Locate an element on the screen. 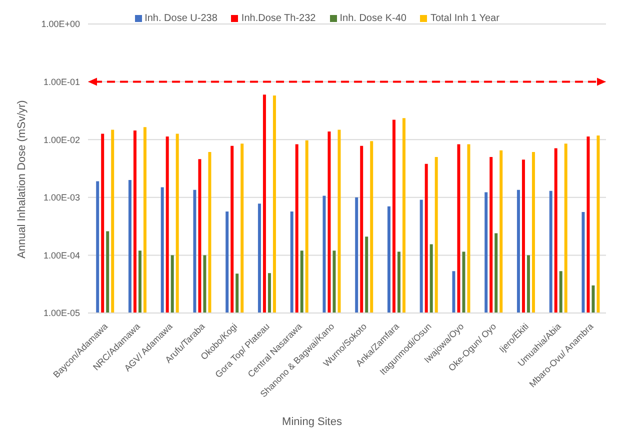  y-tick-label: 1.00E-03 is located at coordinates (61, 197).